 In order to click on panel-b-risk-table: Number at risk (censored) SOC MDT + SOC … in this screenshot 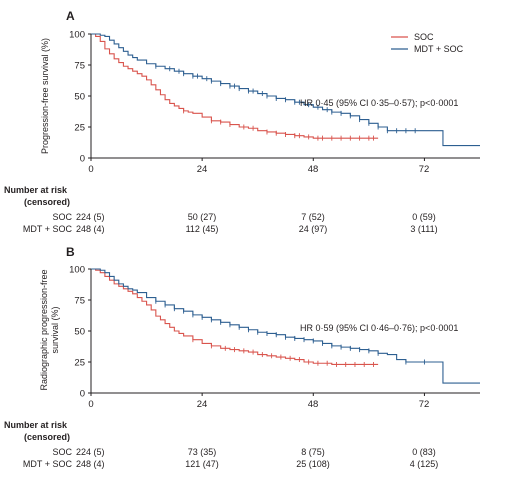, I will do `click(221, 444)`.